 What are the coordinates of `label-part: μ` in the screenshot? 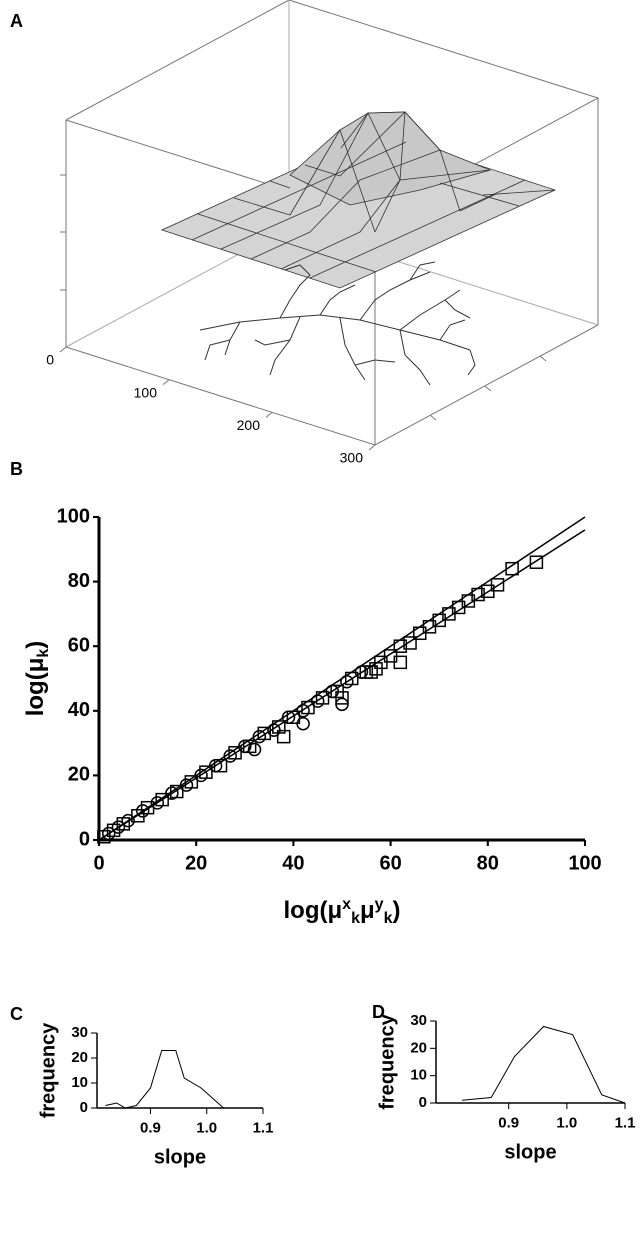 It's located at (367, 910).